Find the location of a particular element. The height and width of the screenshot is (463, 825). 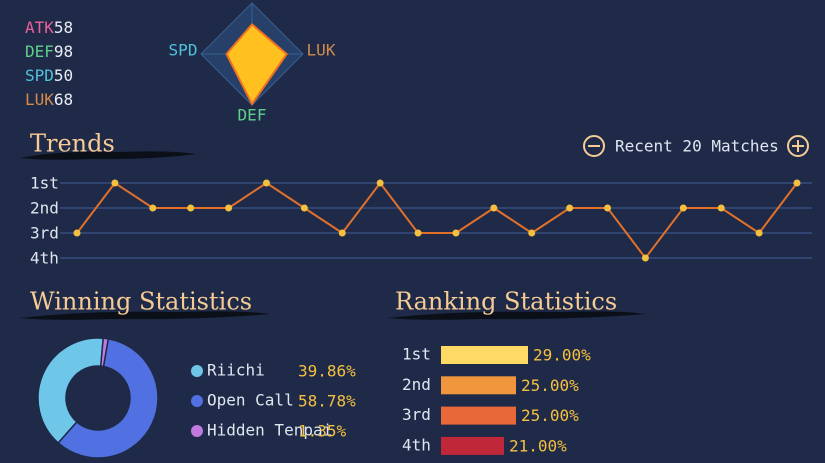

y-tick-label: 2nd is located at coordinates (44, 208).